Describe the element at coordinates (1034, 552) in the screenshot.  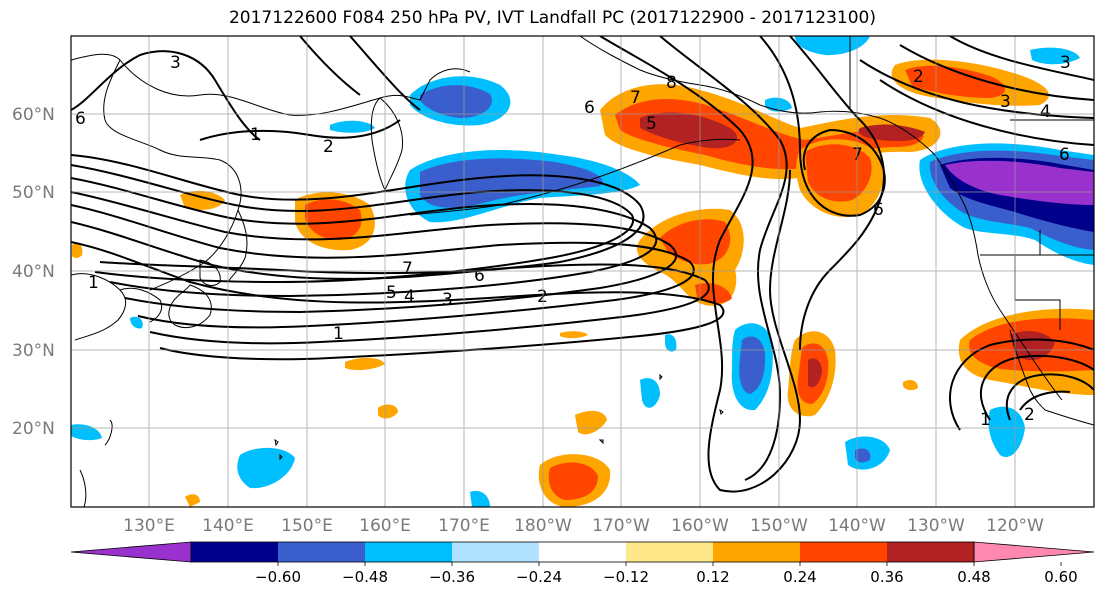
I see `colorbar-extend-high` at that location.